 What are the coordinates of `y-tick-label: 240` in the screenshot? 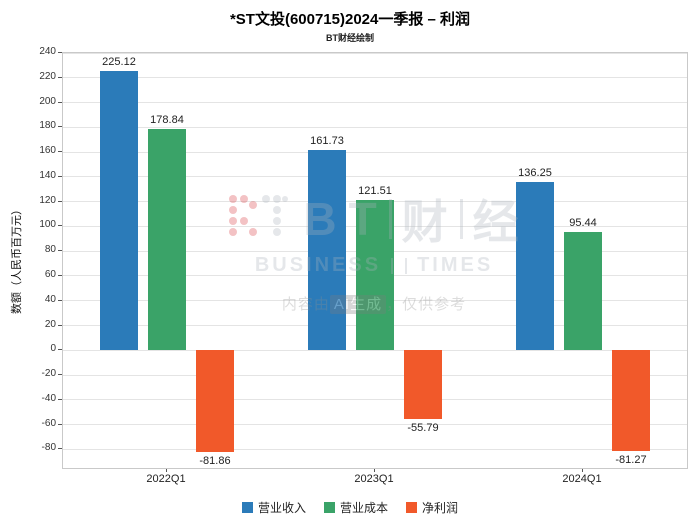 It's located at (47, 51).